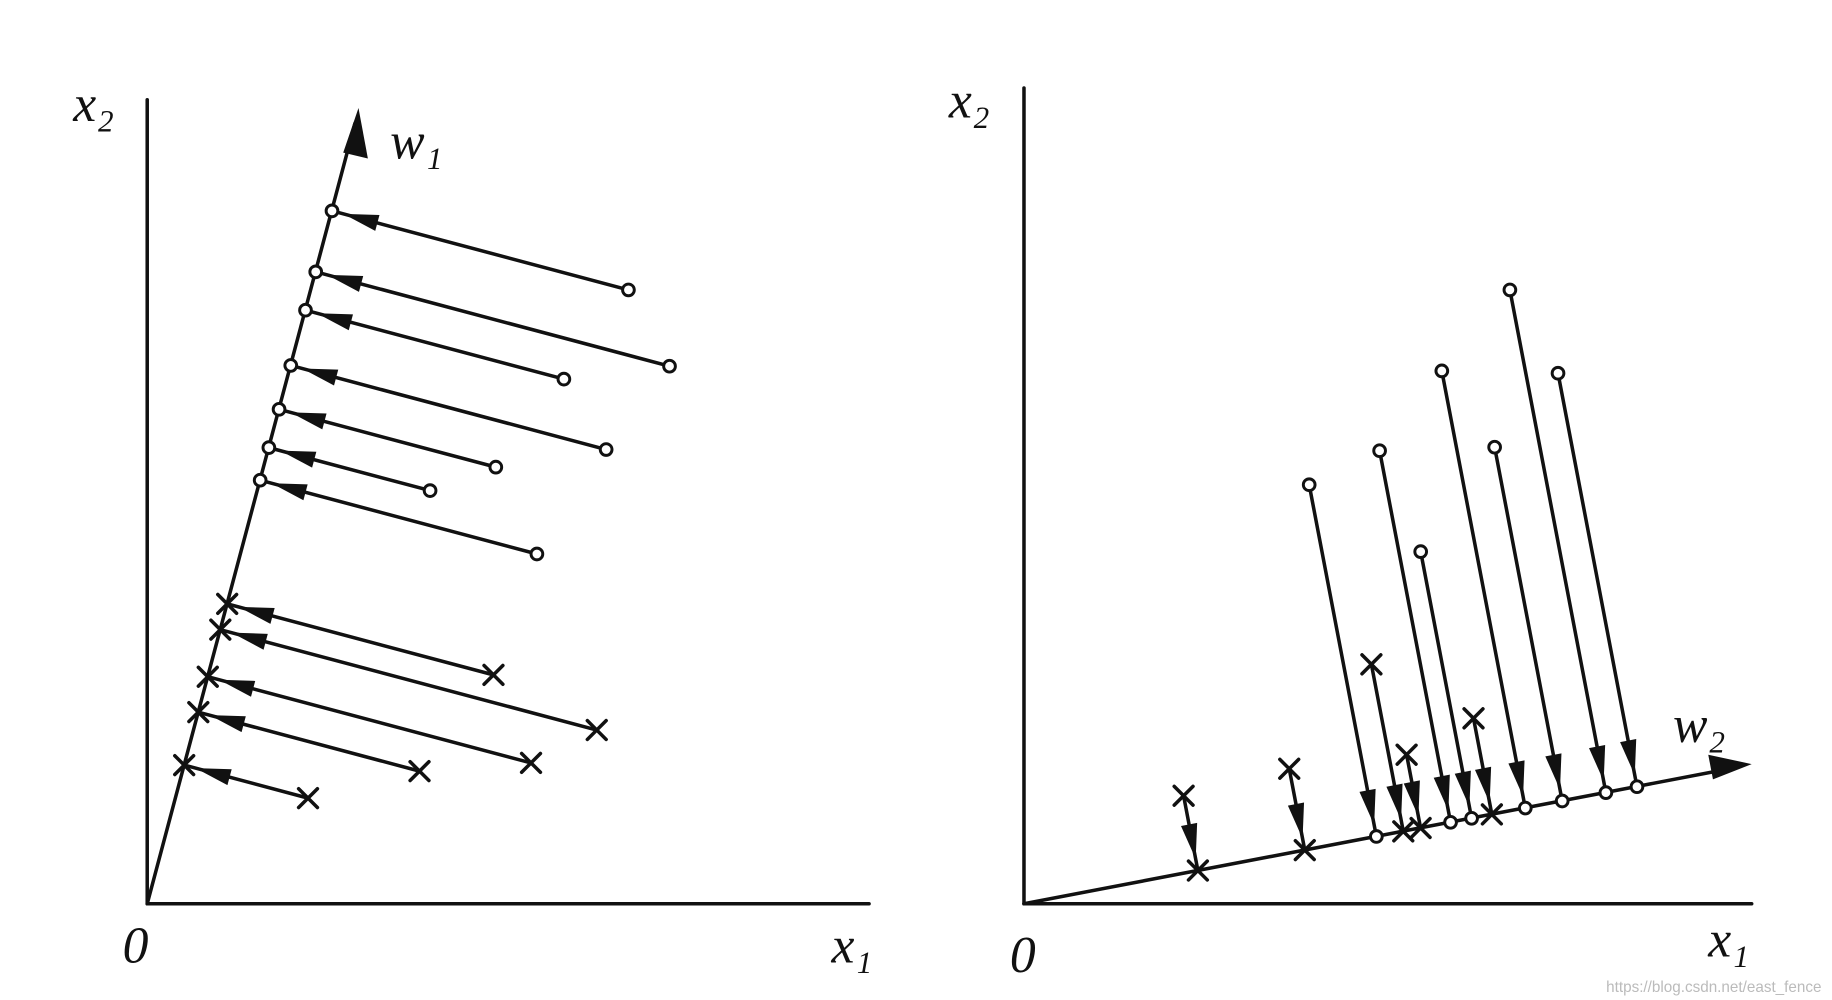 The image size is (1832, 1000). I want to click on direction-label: w₁, so click(416, 141).